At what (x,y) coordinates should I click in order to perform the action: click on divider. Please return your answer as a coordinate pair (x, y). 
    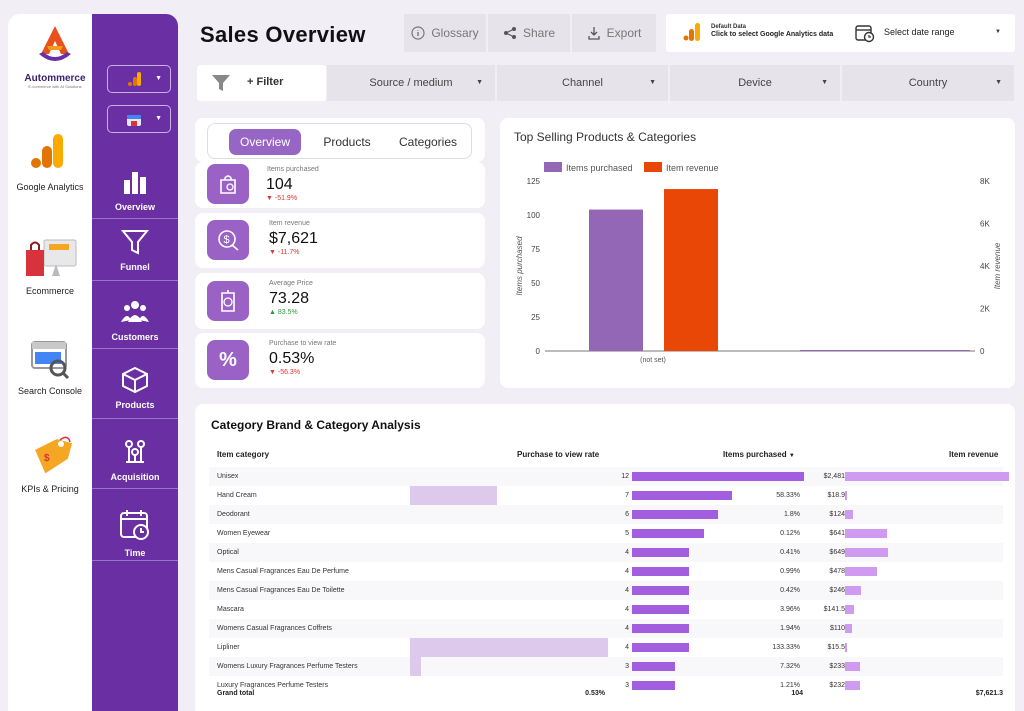
    Looking at the image, I should click on (135, 218).